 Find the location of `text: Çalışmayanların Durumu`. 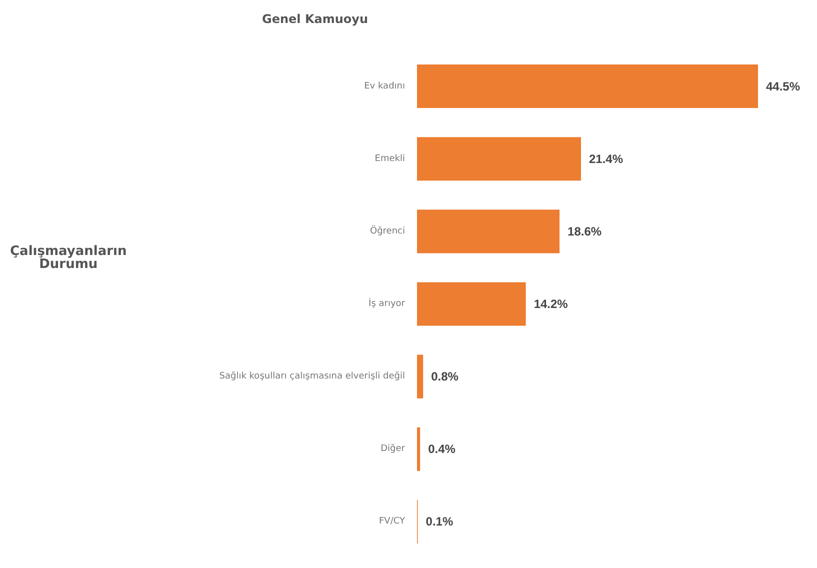

text: Çalışmayanların Durumu is located at coordinates (68, 258).